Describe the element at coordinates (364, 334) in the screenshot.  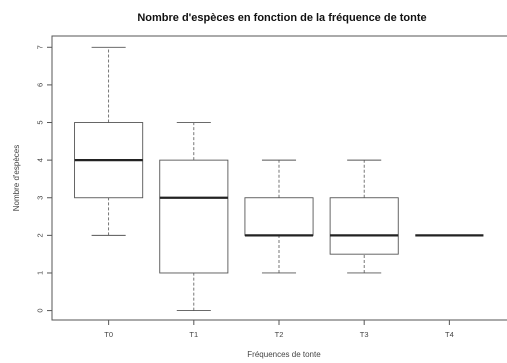
I see `x-tick-label: T3` at that location.